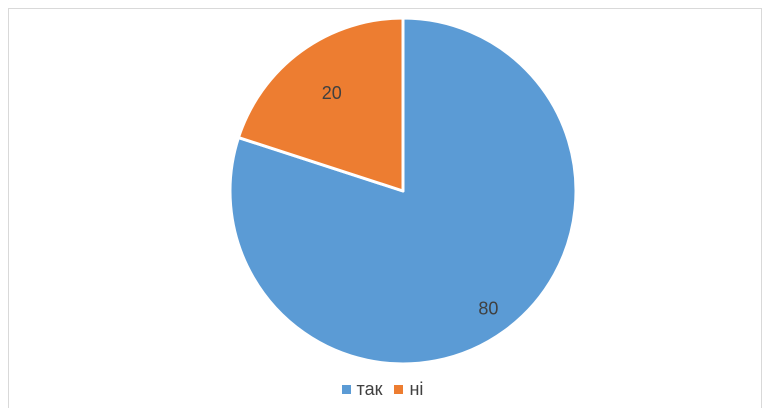 The width and height of the screenshot is (765, 408). Describe the element at coordinates (346, 389) in the screenshot. I see `legend-swatch-tak` at that location.